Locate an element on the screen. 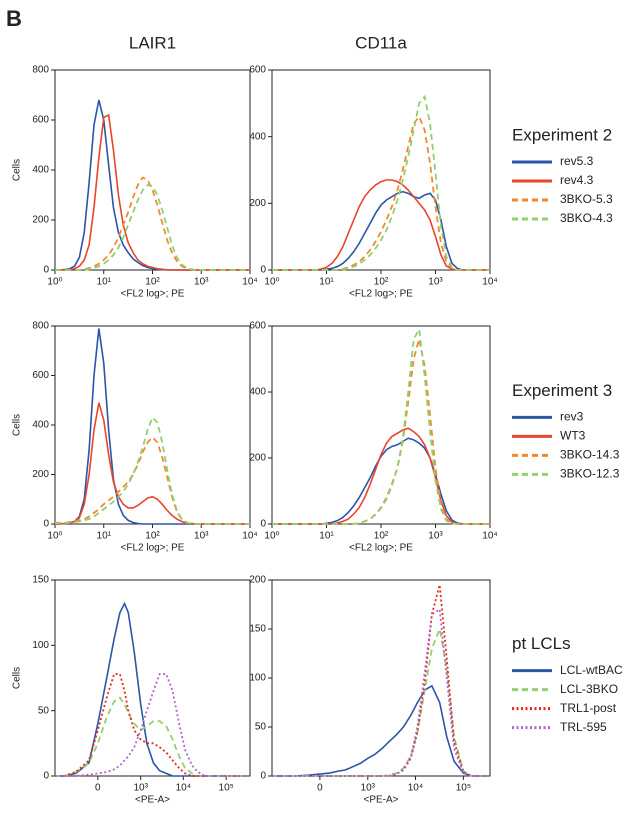 The width and height of the screenshot is (644, 816). legend-title: pt LCLs is located at coordinates (541, 643).